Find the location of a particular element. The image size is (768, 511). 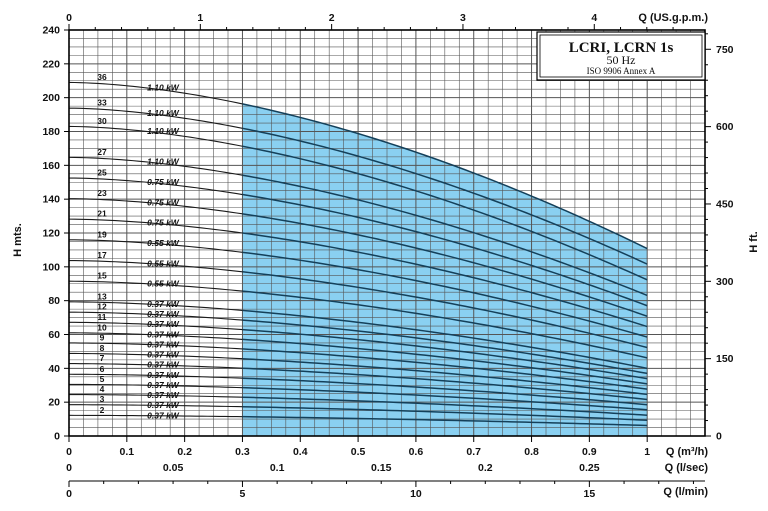

curve-33-stages-lead is located at coordinates (156, 118).